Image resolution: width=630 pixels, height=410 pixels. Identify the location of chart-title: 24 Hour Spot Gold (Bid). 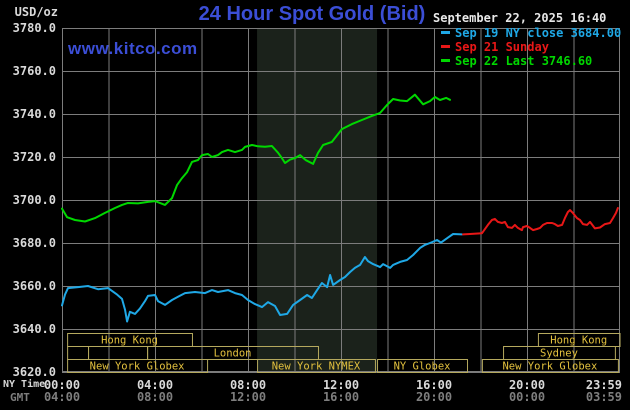
(312, 14).